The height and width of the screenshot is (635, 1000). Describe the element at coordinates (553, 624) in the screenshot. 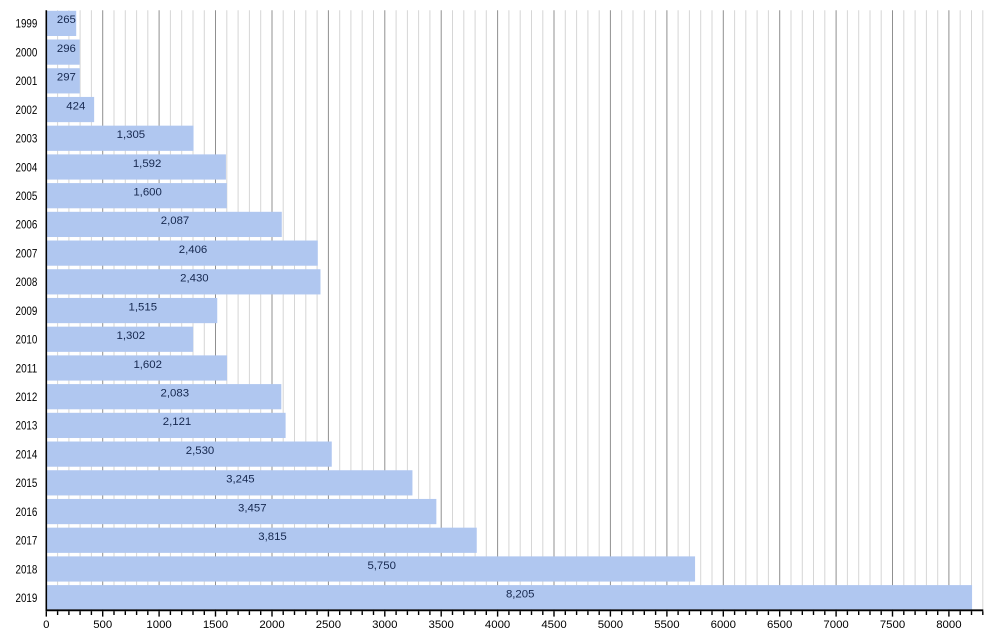

I see `svg-text: 4500` at that location.